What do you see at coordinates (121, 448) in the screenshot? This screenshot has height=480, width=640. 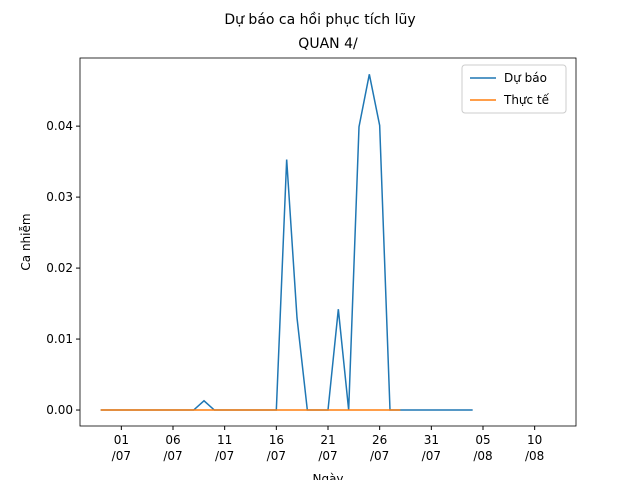 I see `x-tick-label: 01/07` at bounding box center [121, 448].